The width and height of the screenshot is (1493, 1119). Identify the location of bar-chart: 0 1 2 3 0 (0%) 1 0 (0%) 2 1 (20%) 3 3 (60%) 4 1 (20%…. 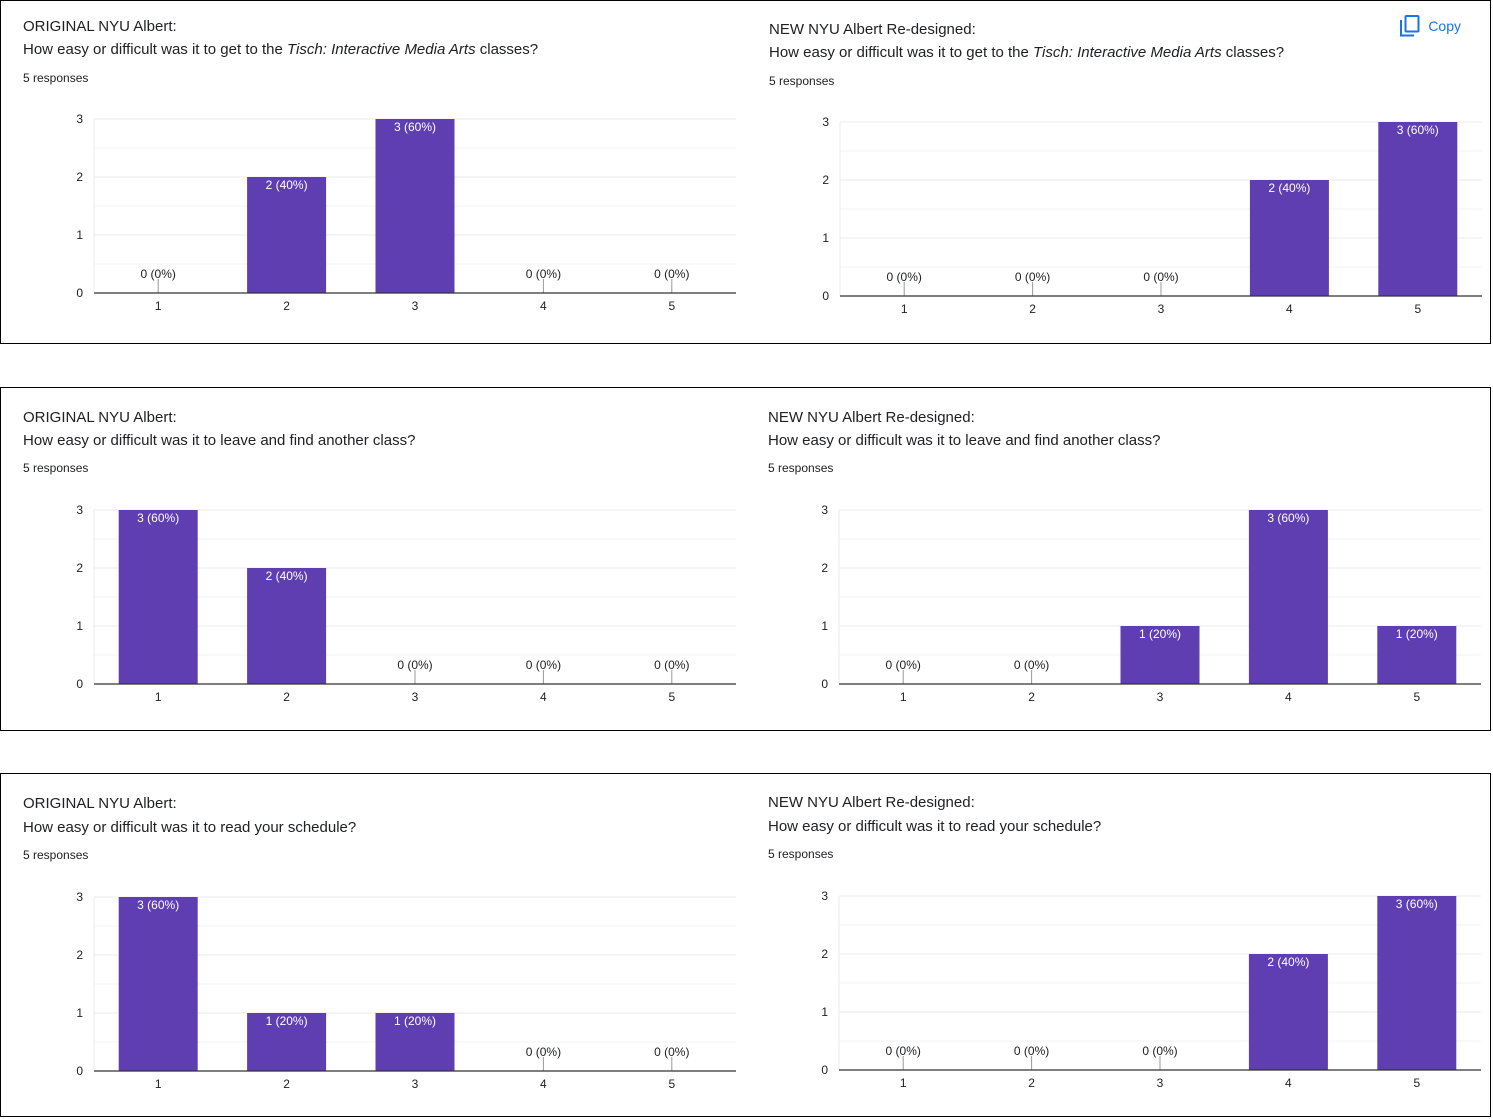
(1151, 603).